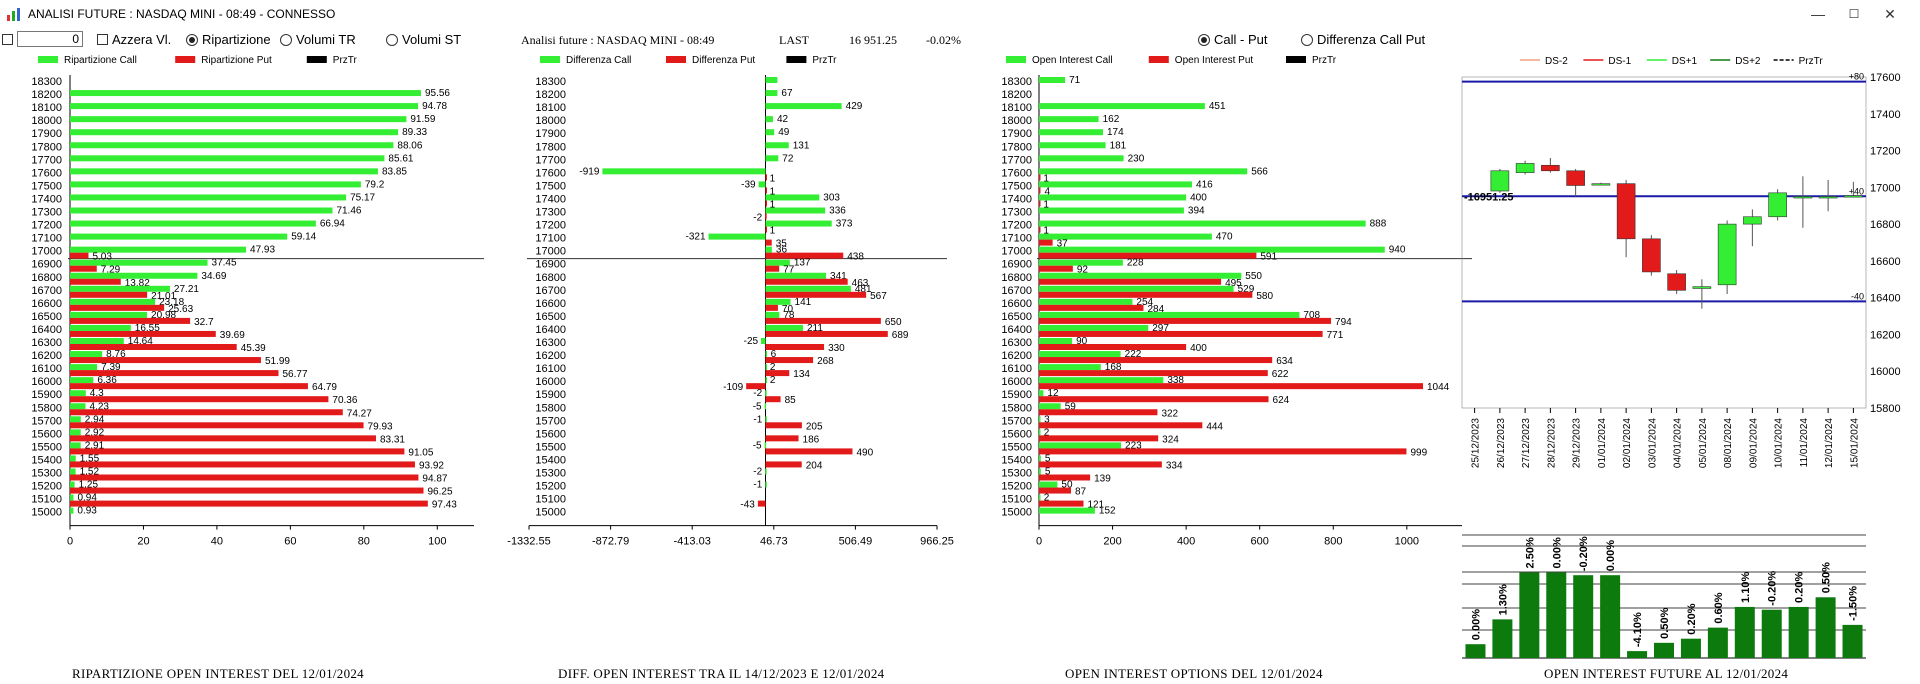 The width and height of the screenshot is (1920, 684). I want to click on value-control: 0, so click(42, 39).